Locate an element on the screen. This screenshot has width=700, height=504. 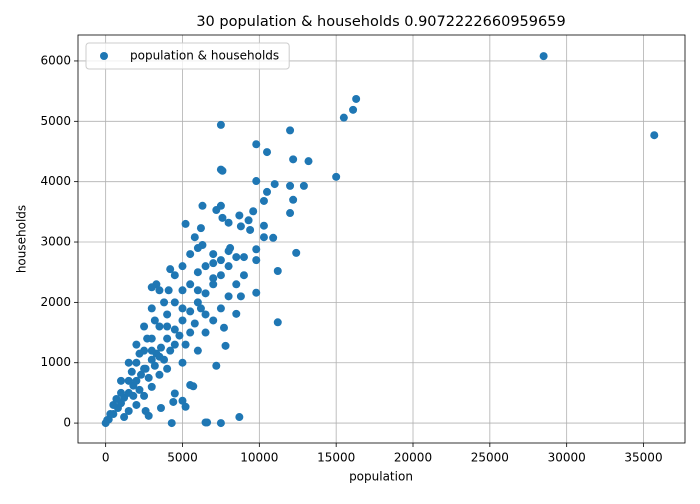
legend: population & households is located at coordinates (187, 56).